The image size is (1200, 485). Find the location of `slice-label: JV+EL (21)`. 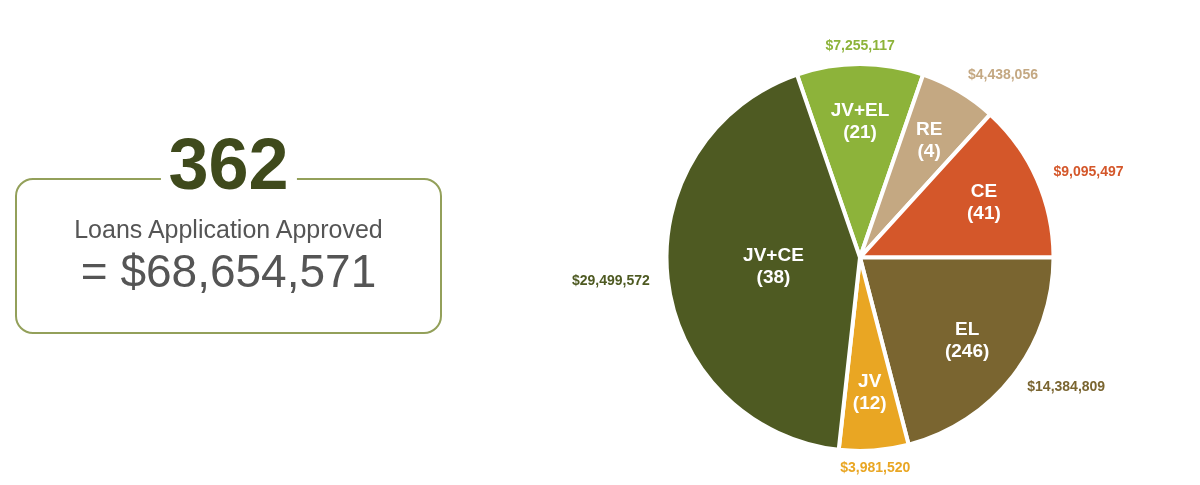

slice-label: JV+EL (21) is located at coordinates (860, 121).